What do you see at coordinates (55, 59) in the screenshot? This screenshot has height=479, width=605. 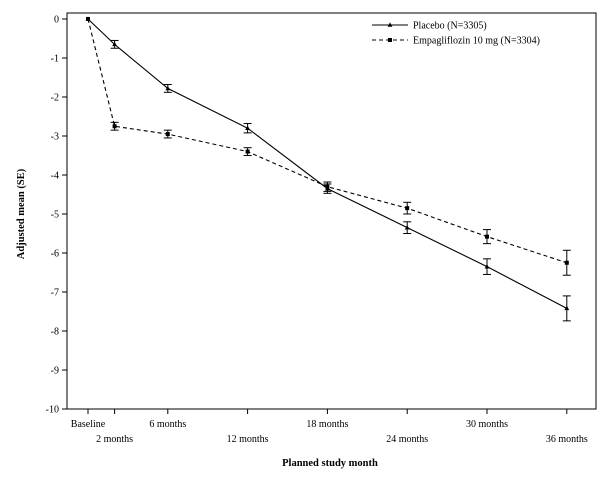 I see `y-tick-label: -1` at bounding box center [55, 59].